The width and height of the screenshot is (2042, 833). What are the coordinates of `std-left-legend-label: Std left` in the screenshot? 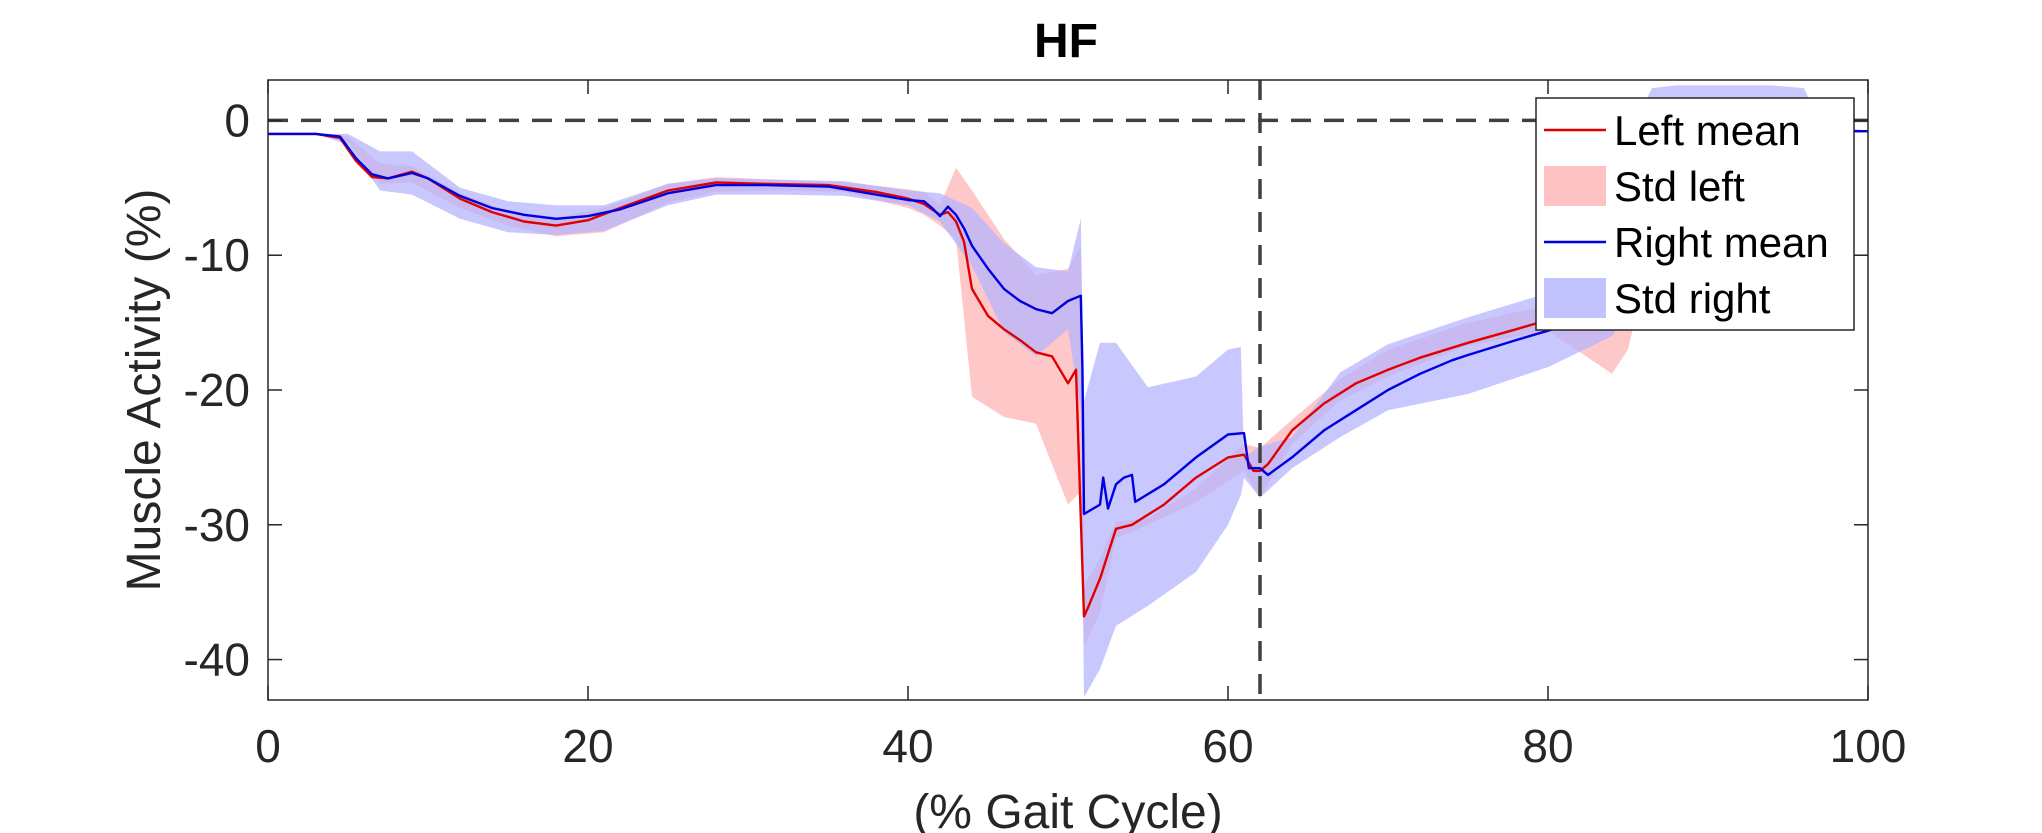 It's located at (1679, 186).